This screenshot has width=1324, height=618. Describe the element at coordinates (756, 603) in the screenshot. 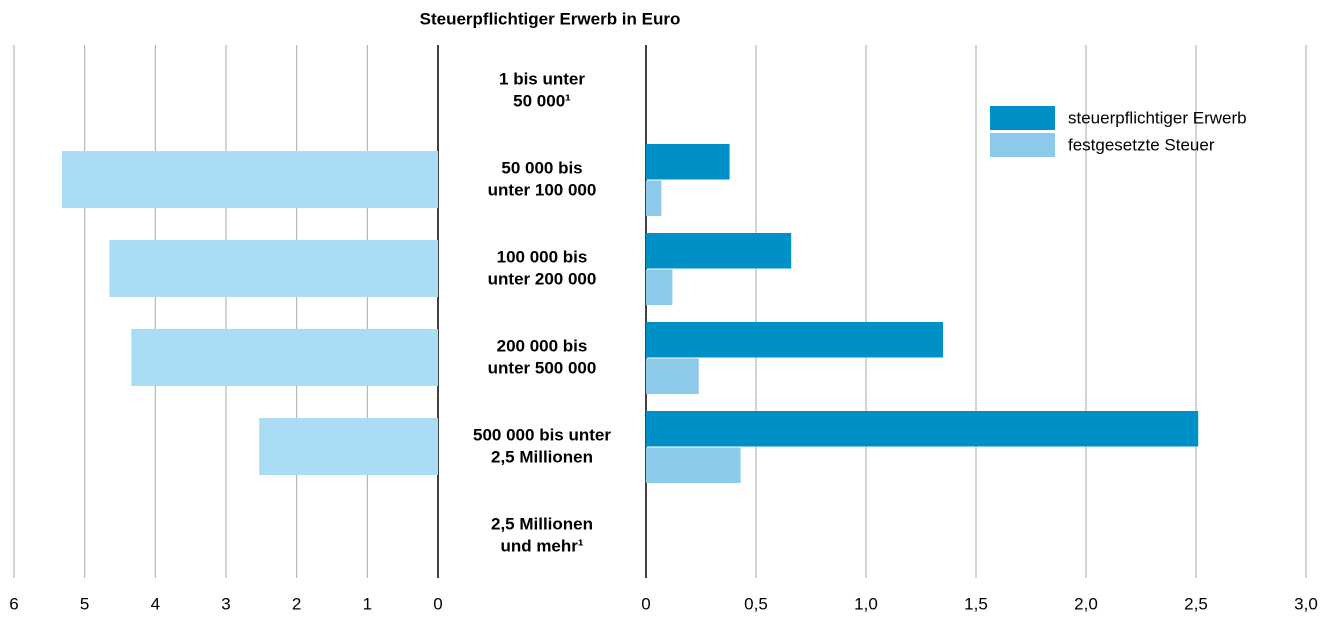

I see `x-tick-label: 0,5` at that location.